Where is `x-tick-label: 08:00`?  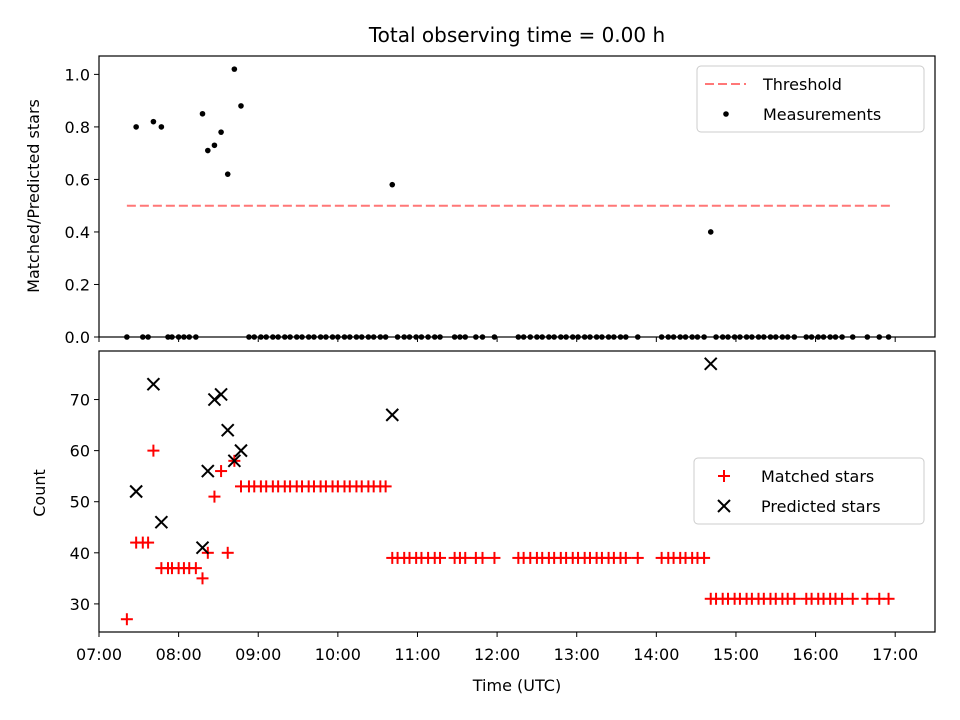
x-tick-label: 08:00 is located at coordinates (179, 654).